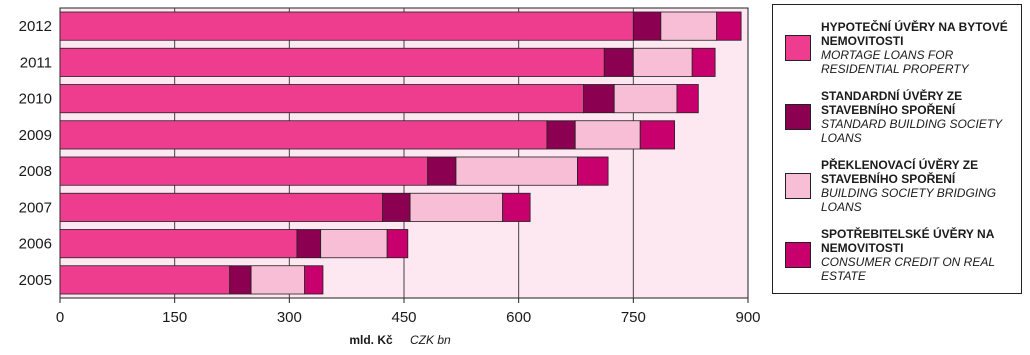  I want to click on x-tick-label-0: 0, so click(60, 317).